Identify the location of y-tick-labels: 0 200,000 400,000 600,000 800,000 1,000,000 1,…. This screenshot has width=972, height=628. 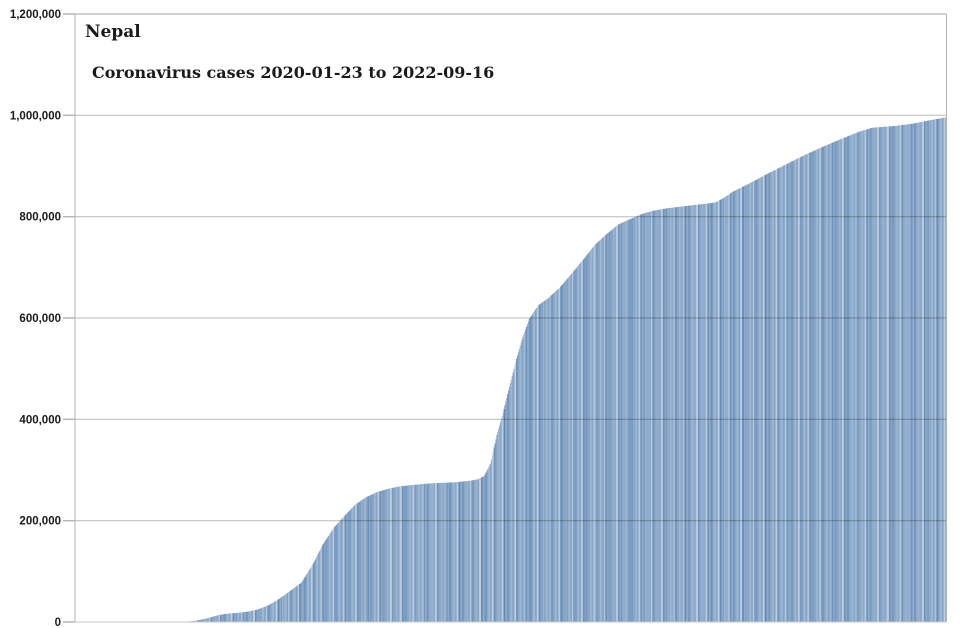
(42, 318).